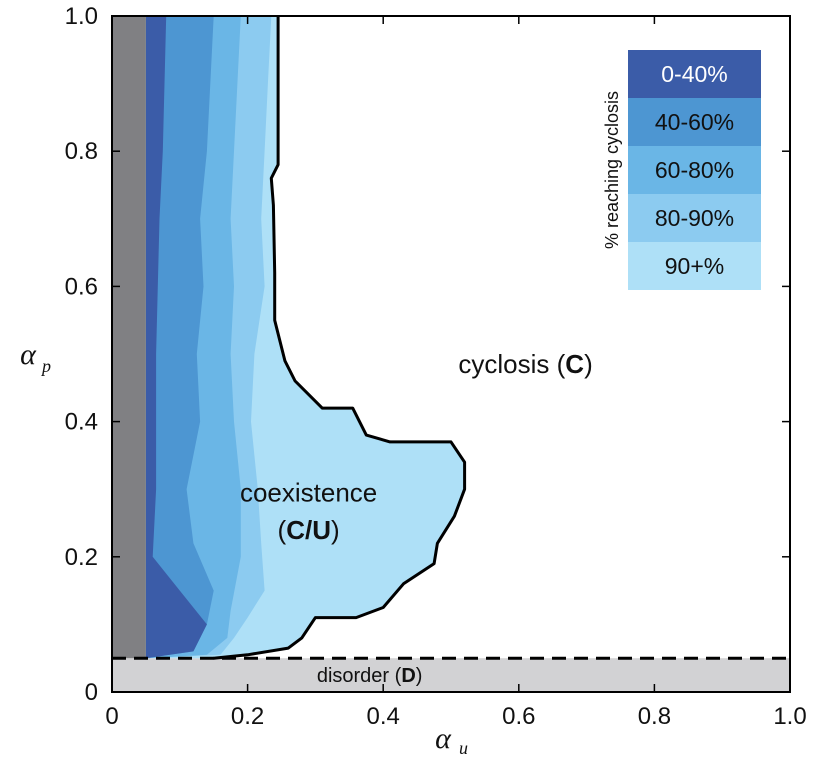  Describe the element at coordinates (129, 337) in the screenshot. I see `gray-strip` at that location.